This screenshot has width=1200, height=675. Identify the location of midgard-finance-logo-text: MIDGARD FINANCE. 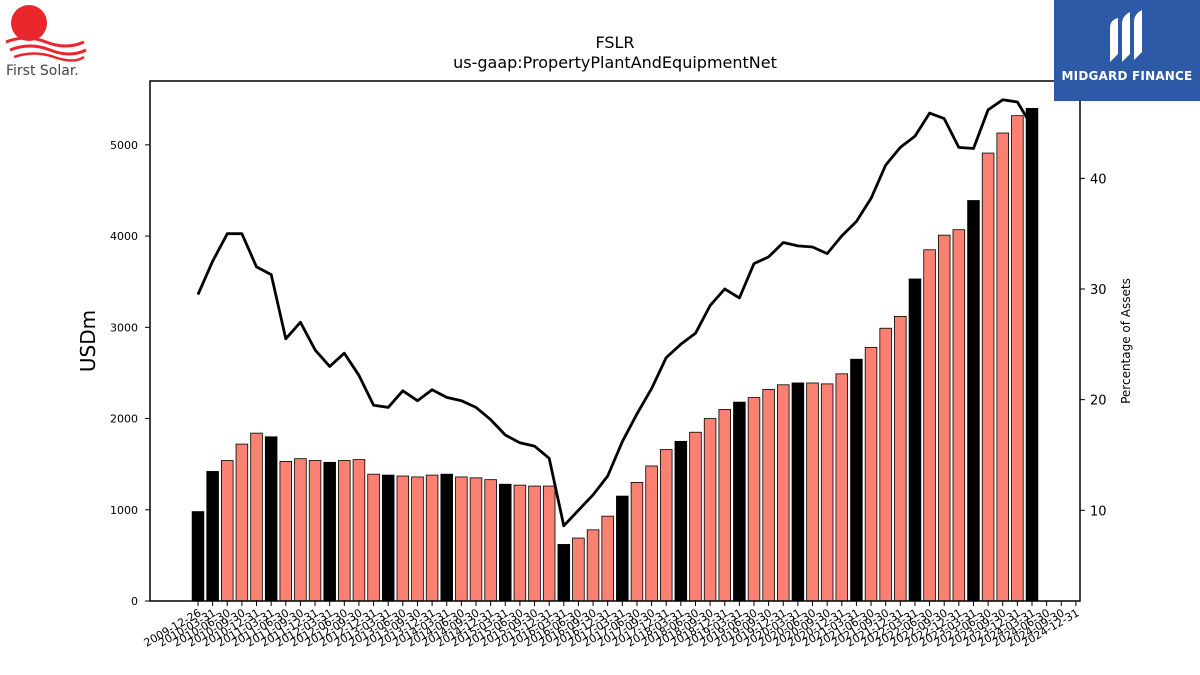
(1127, 76).